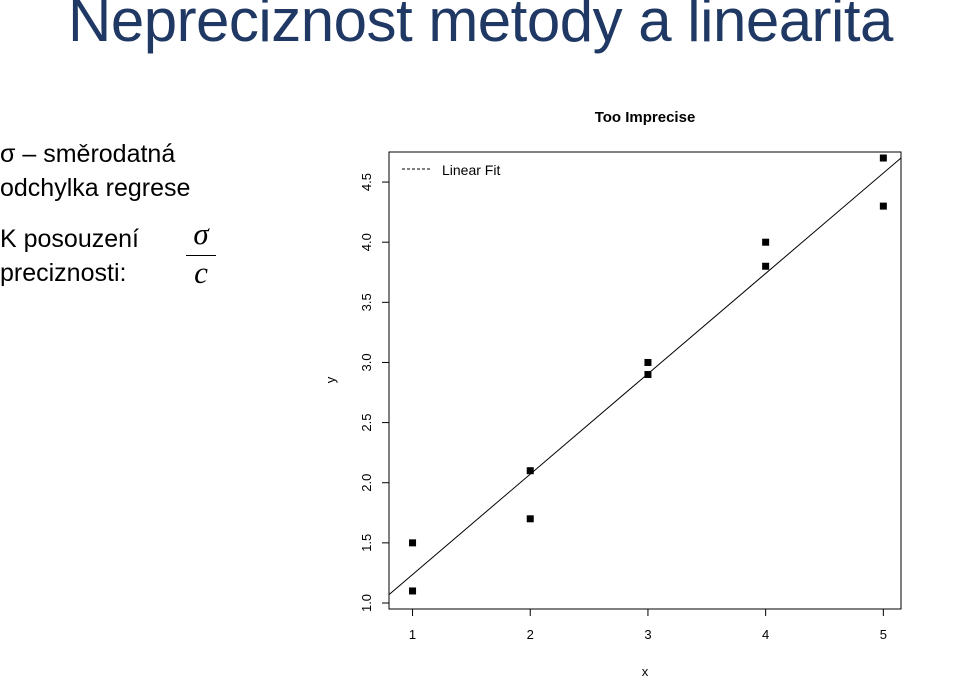 This screenshot has height=681, width=960. What do you see at coordinates (95, 171) in the screenshot?
I see `bullet-sigma-definition: σ – směrodatná odchylka regrese` at bounding box center [95, 171].